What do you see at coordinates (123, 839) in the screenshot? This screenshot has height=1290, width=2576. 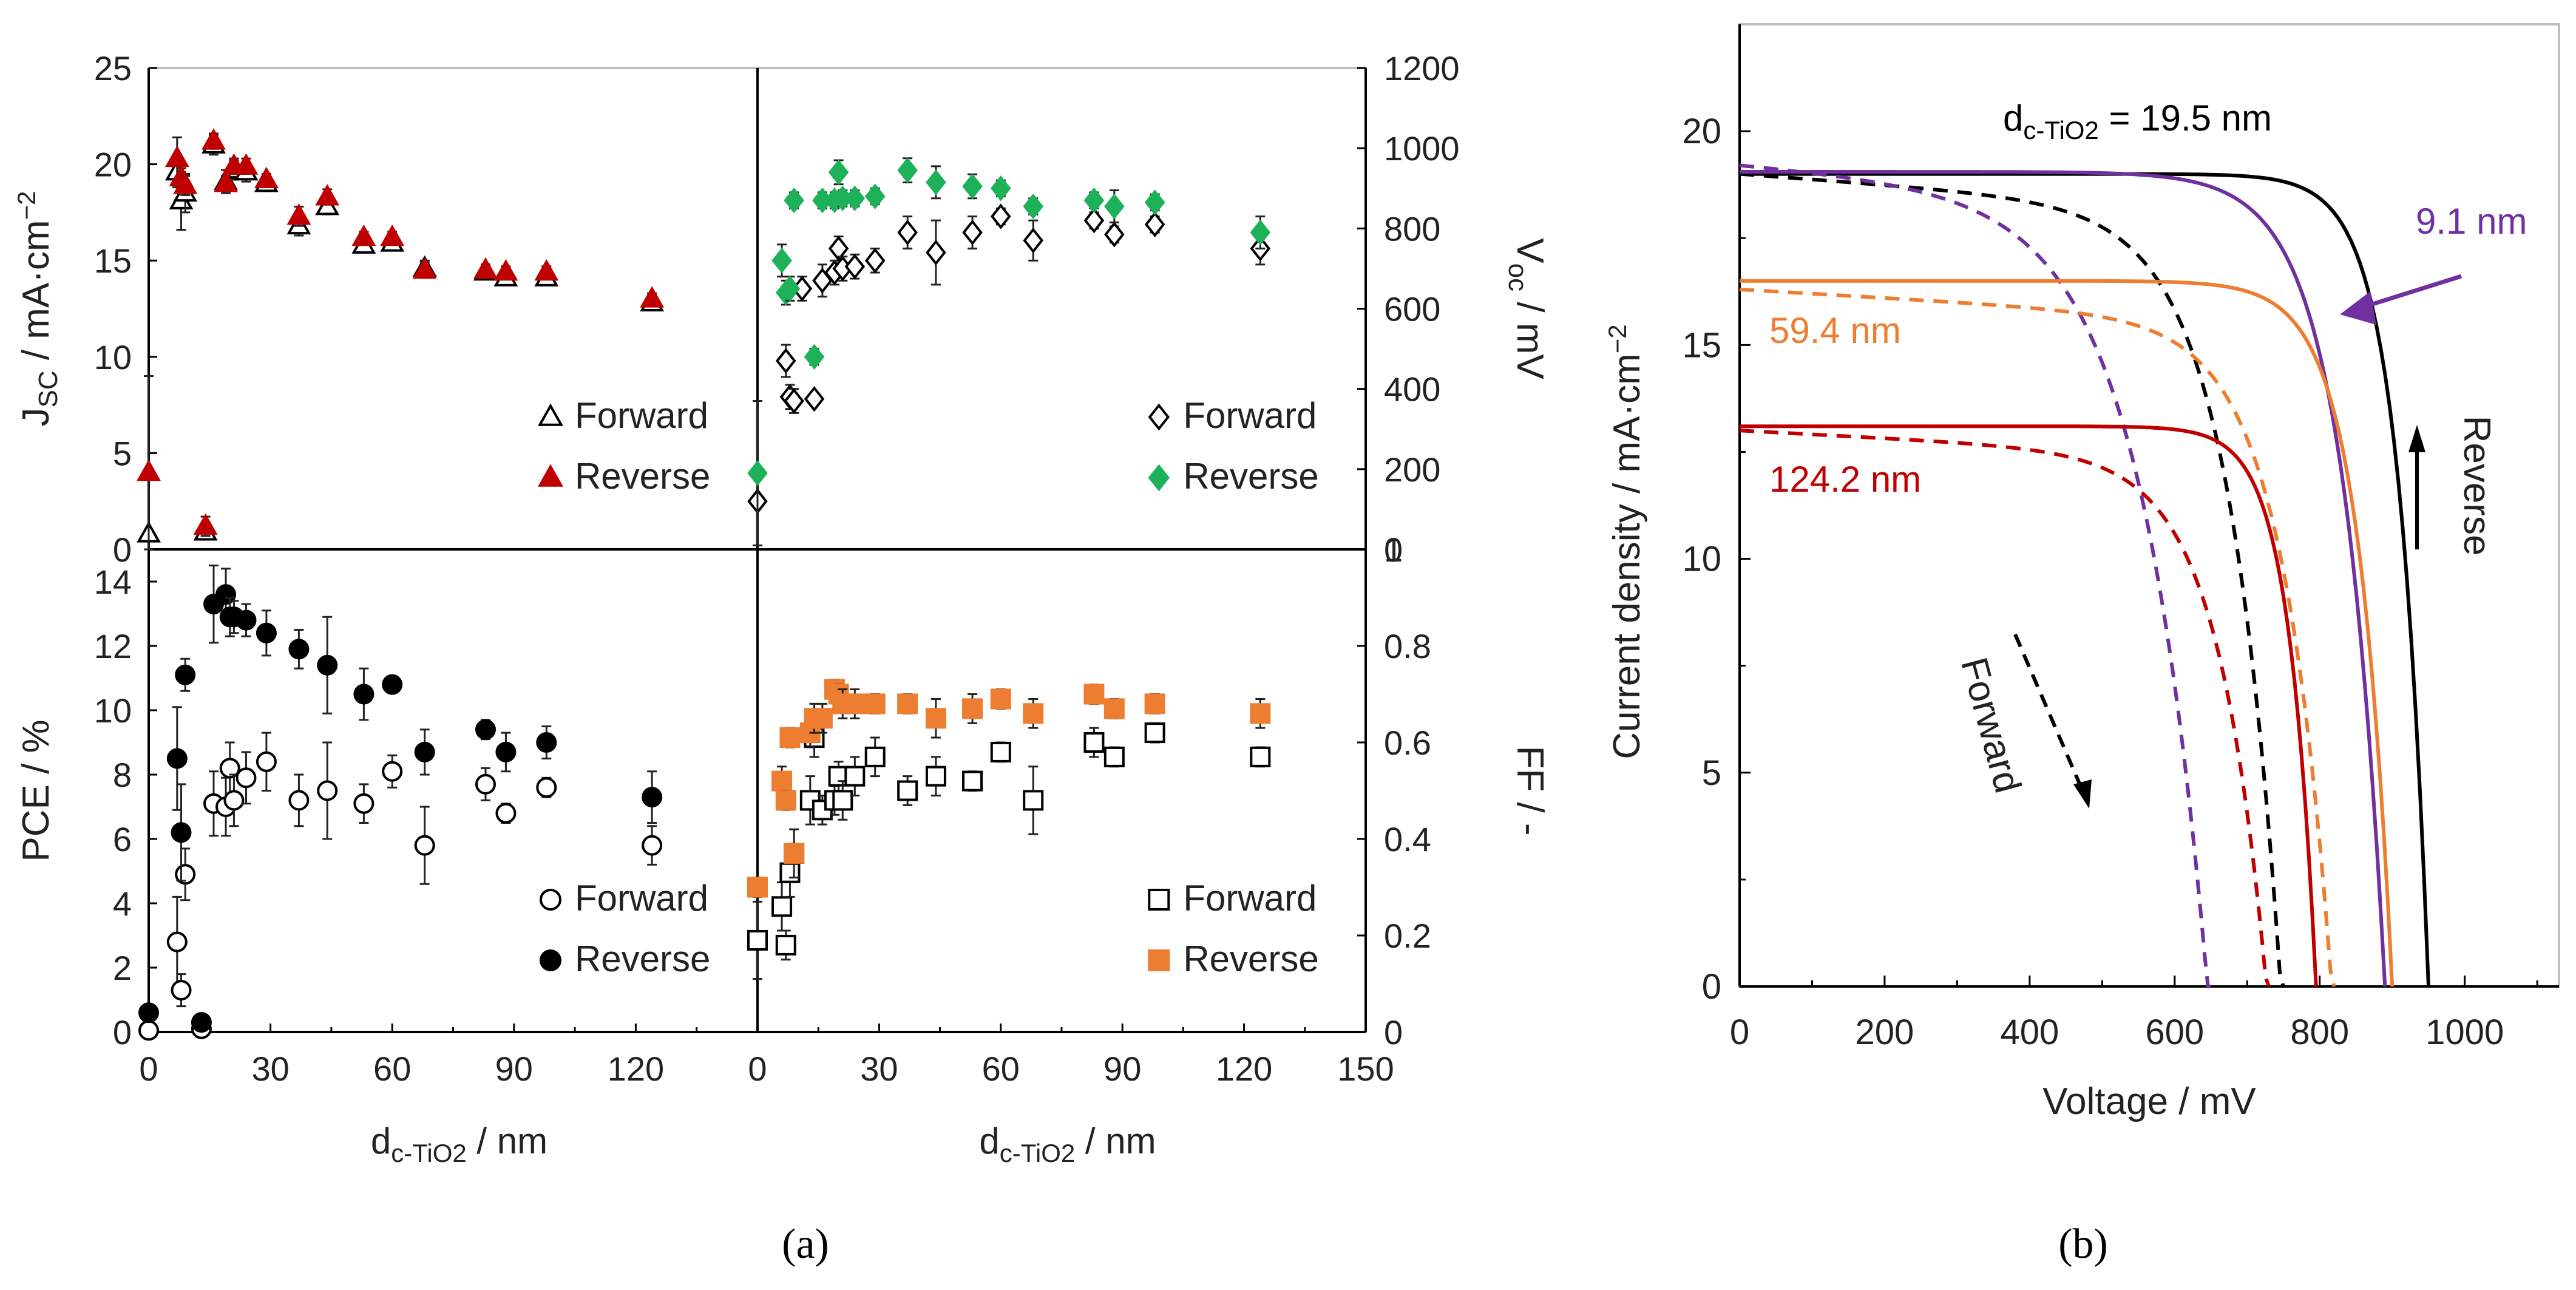 I see `y-tick-label: 6` at bounding box center [123, 839].